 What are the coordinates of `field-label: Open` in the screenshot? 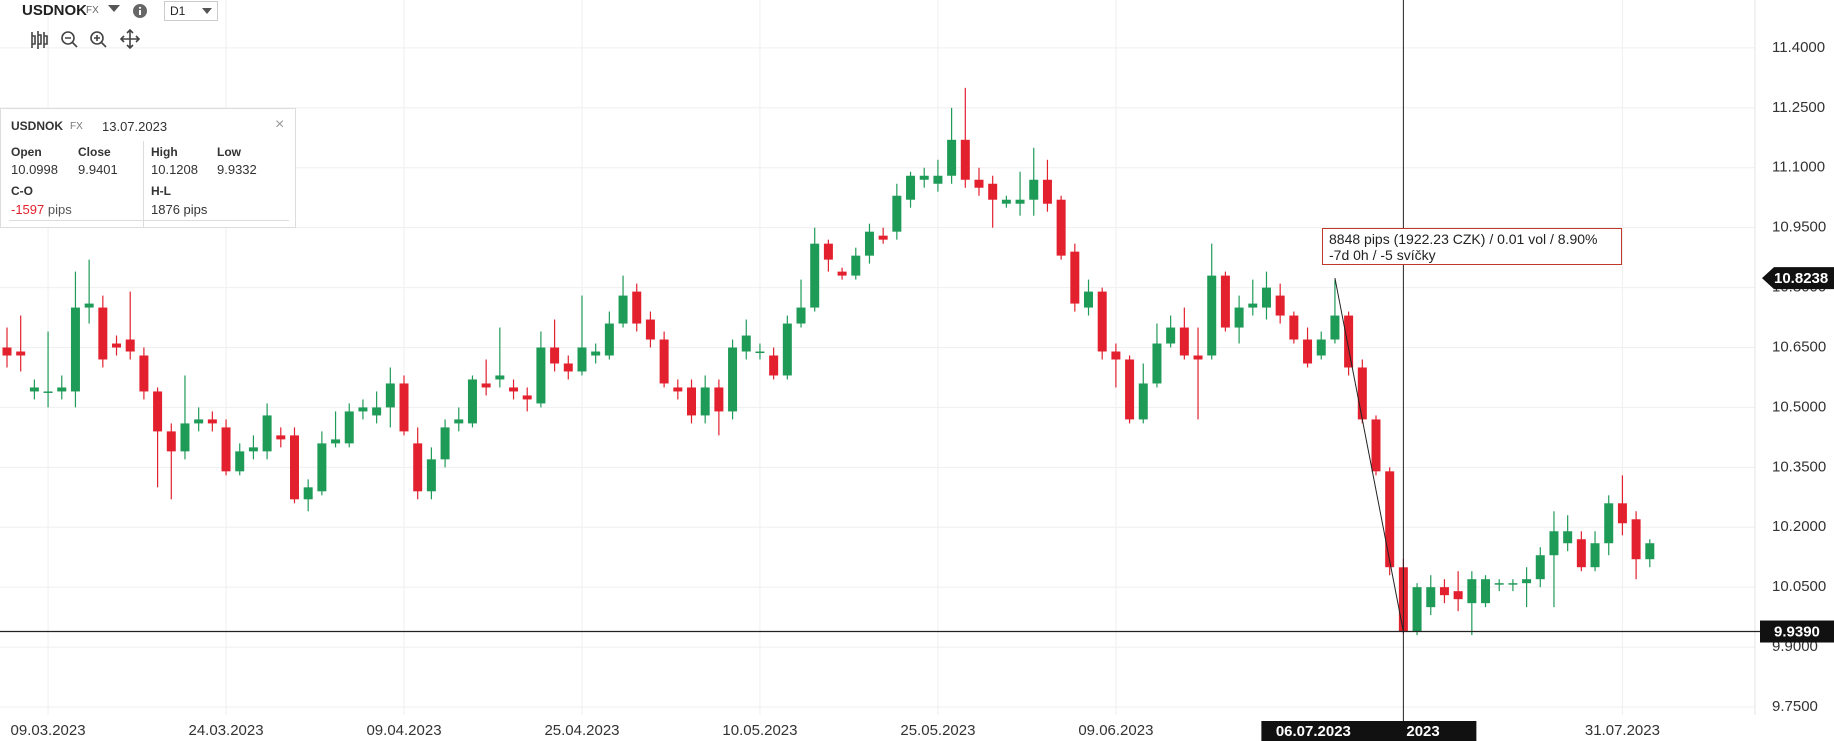 It's located at (26, 152).